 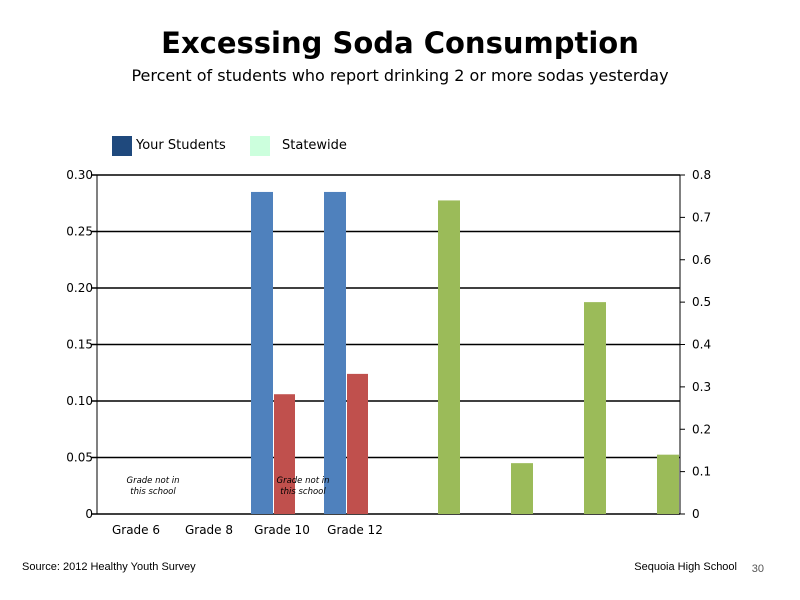 What do you see at coordinates (355, 530) in the screenshot?
I see `x-tick-label: Grade 12` at bounding box center [355, 530].